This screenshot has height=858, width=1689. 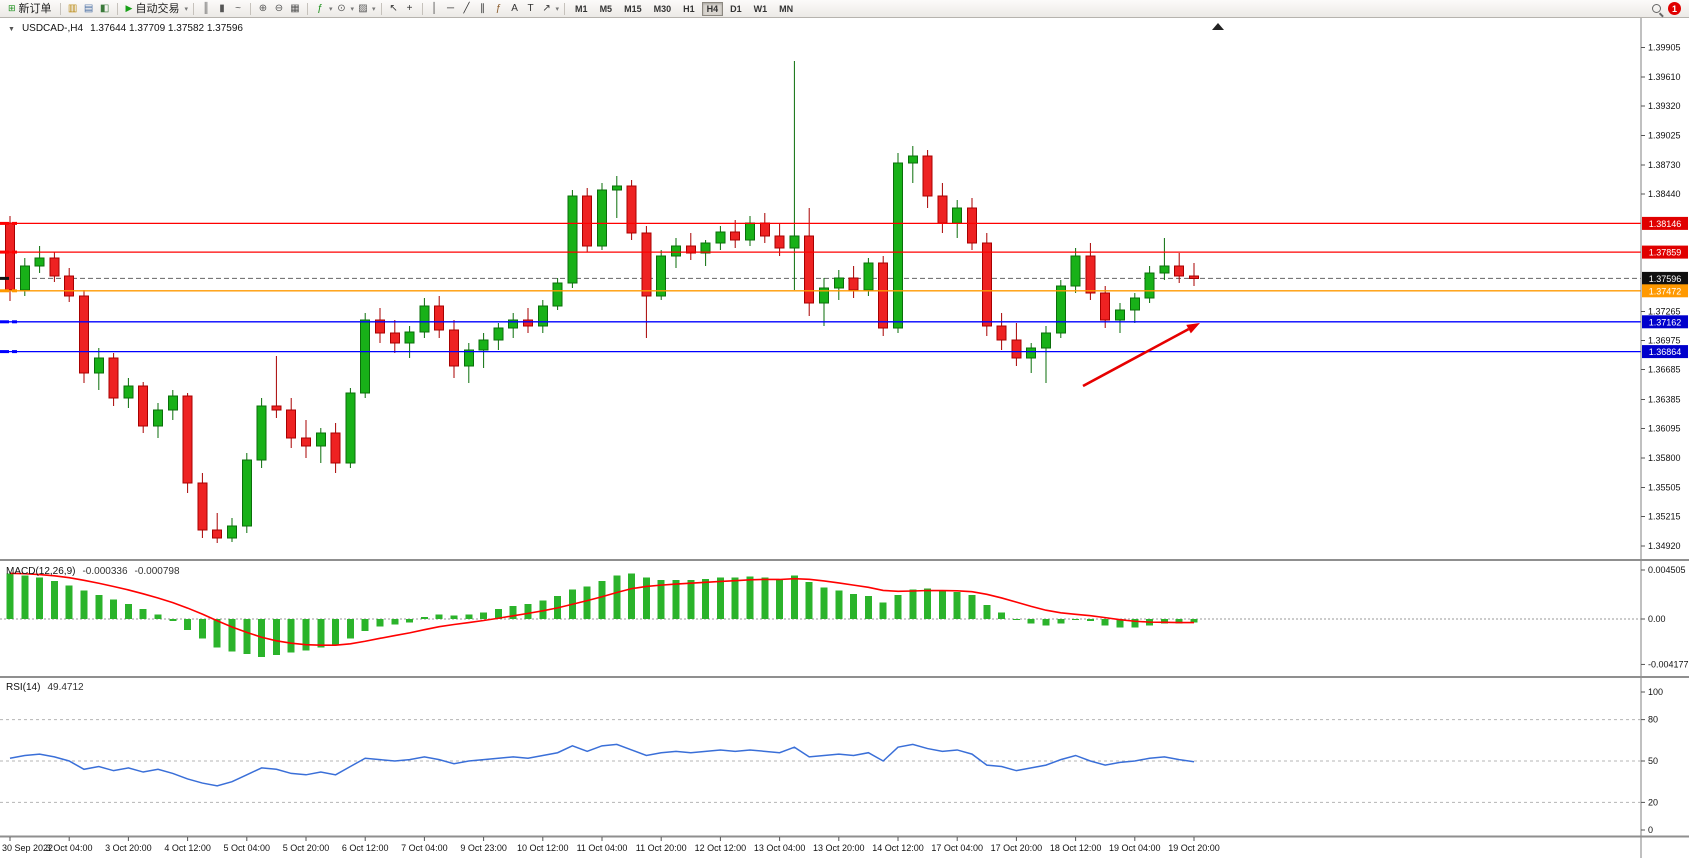 I want to click on price-tick-label: 1.36095, so click(x=1664, y=429).